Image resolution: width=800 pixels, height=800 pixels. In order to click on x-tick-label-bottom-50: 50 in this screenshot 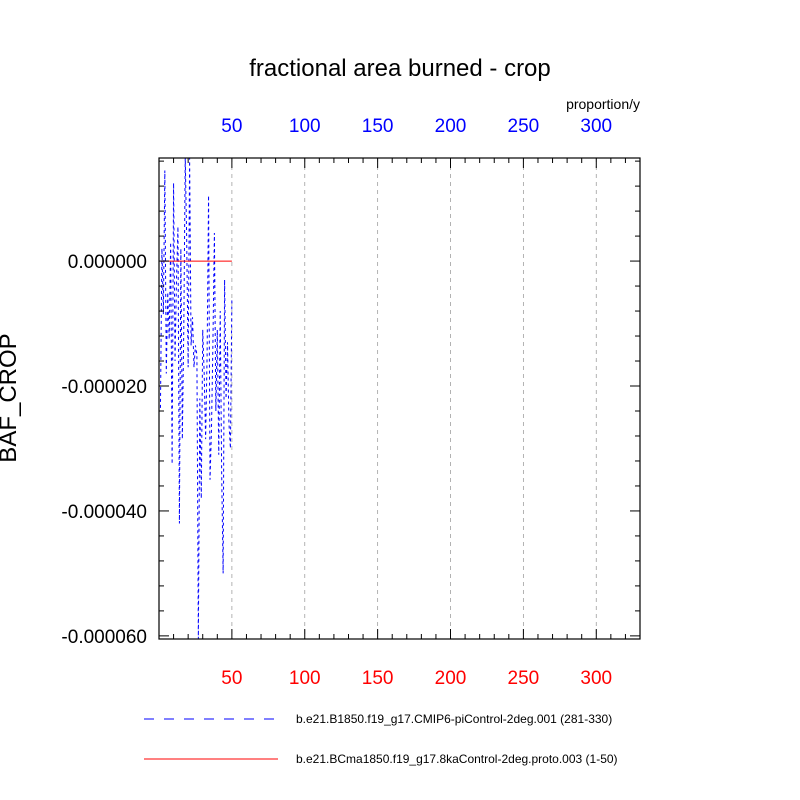, I will do `click(231, 678)`.